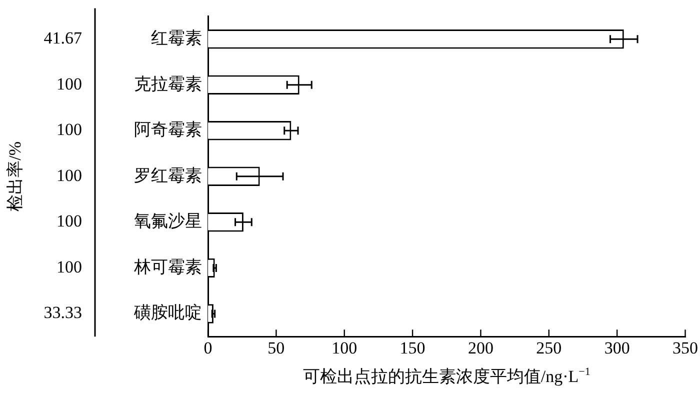  What do you see at coordinates (14, 176) in the screenshot?
I see `text: 检出率/%` at bounding box center [14, 176].